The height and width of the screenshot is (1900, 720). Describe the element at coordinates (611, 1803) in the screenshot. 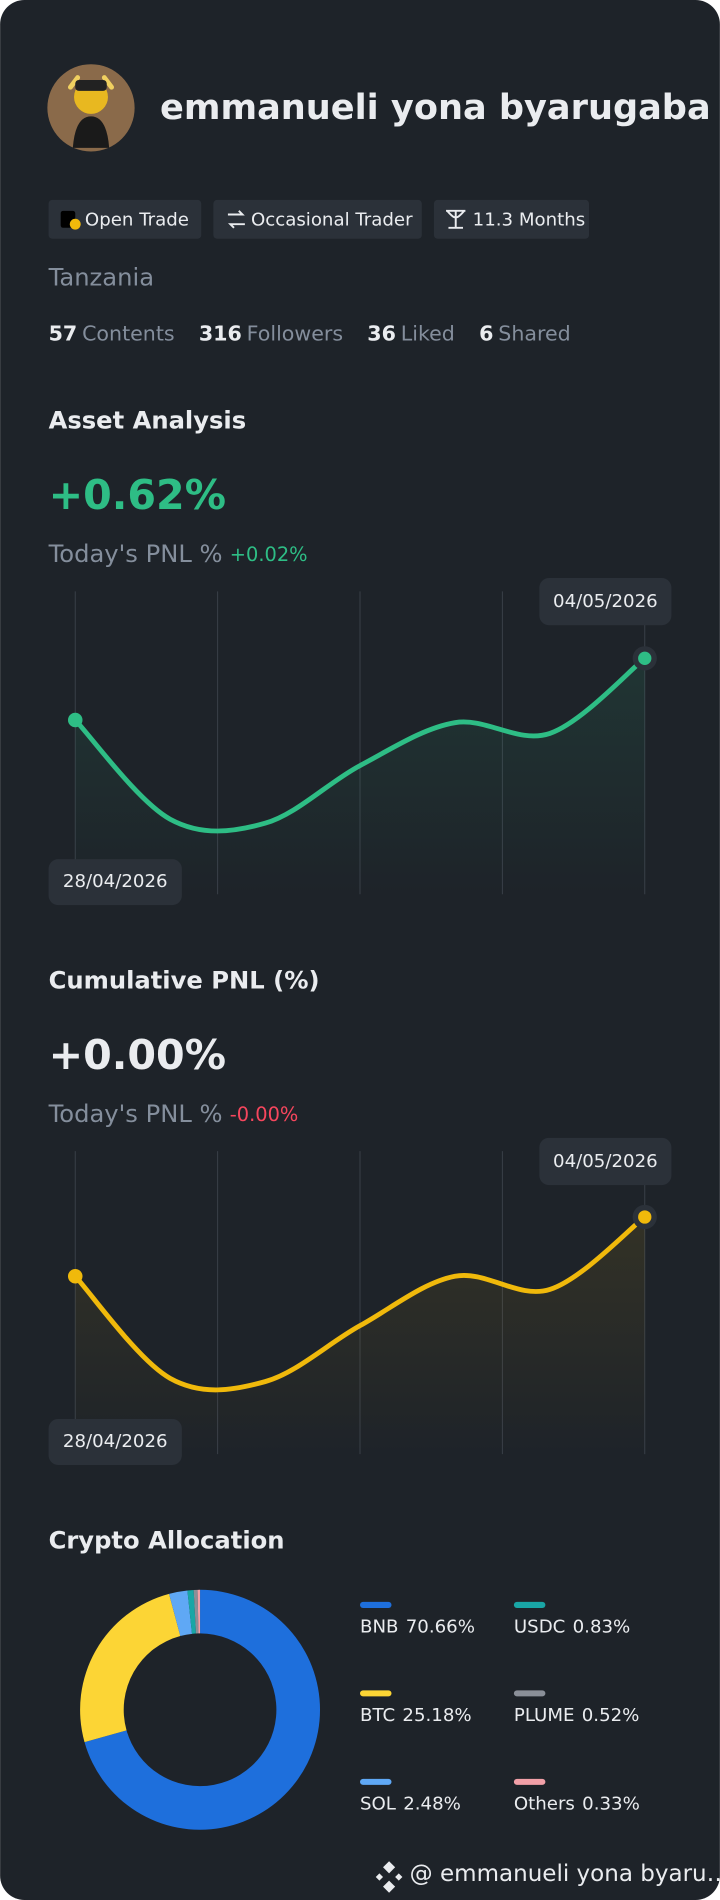

I see `legend-value: 0.33%` at that location.